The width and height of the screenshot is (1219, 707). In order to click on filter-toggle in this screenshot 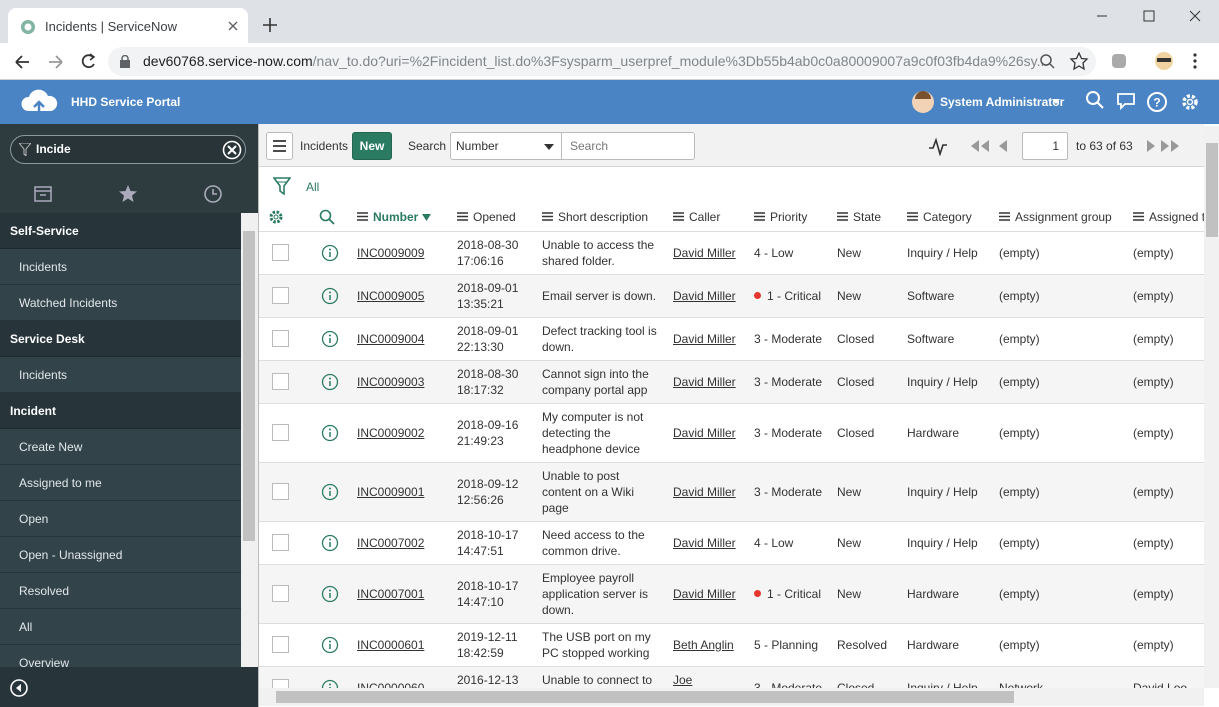, I will do `click(282, 186)`.